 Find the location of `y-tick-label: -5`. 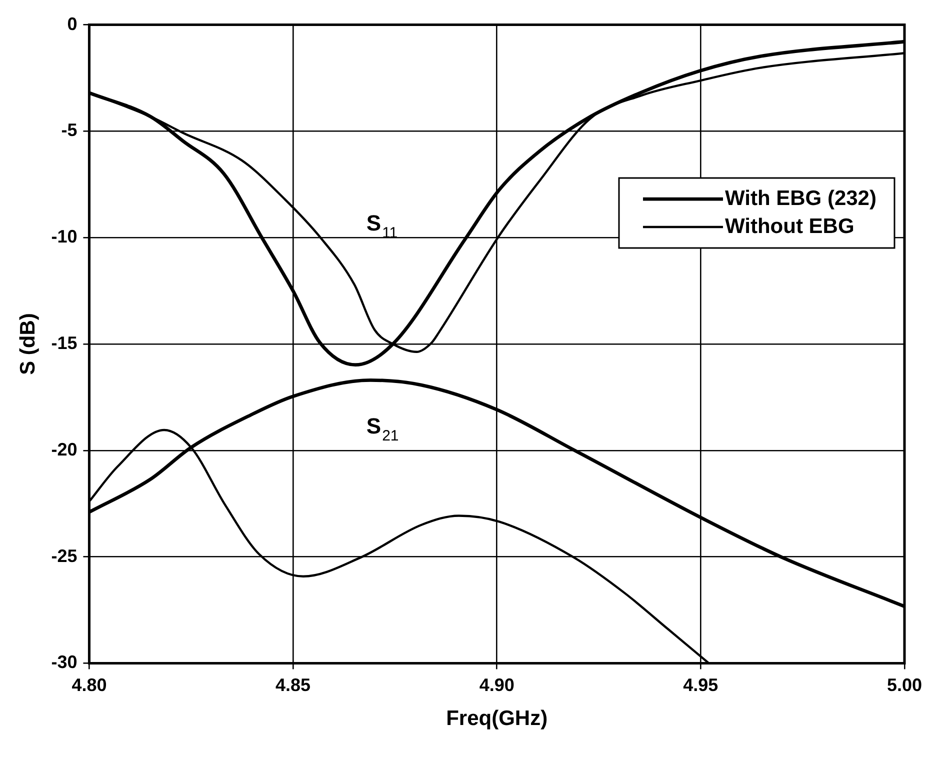

y-tick-label: -5 is located at coordinates (69, 130).